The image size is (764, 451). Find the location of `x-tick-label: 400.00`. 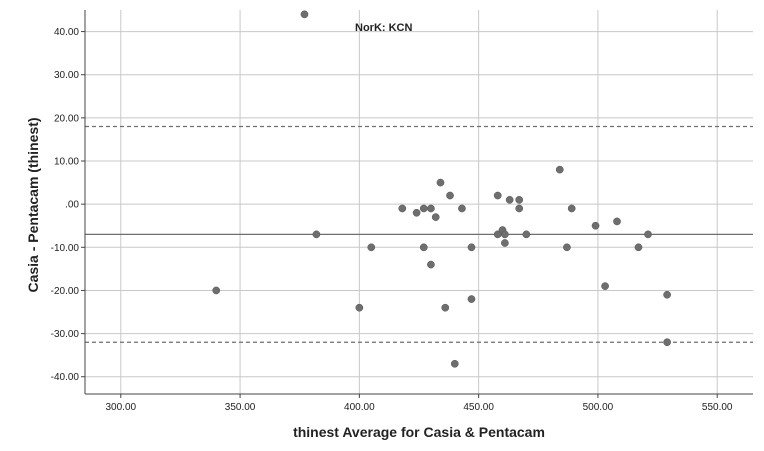

x-tick-label: 400.00 is located at coordinates (359, 407).